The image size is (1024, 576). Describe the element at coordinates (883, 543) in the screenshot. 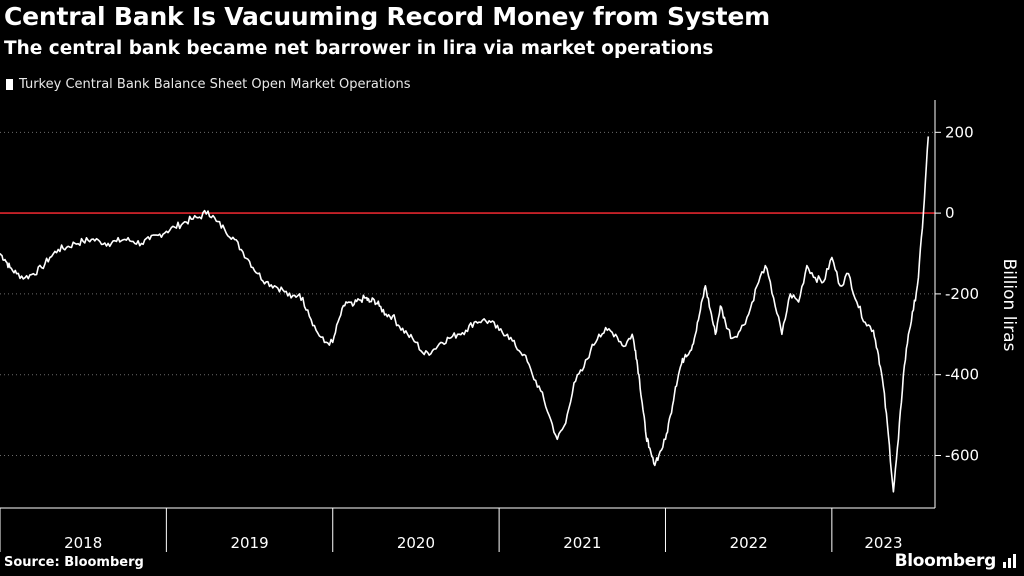

I see `x-tick-label: 2023` at that location.